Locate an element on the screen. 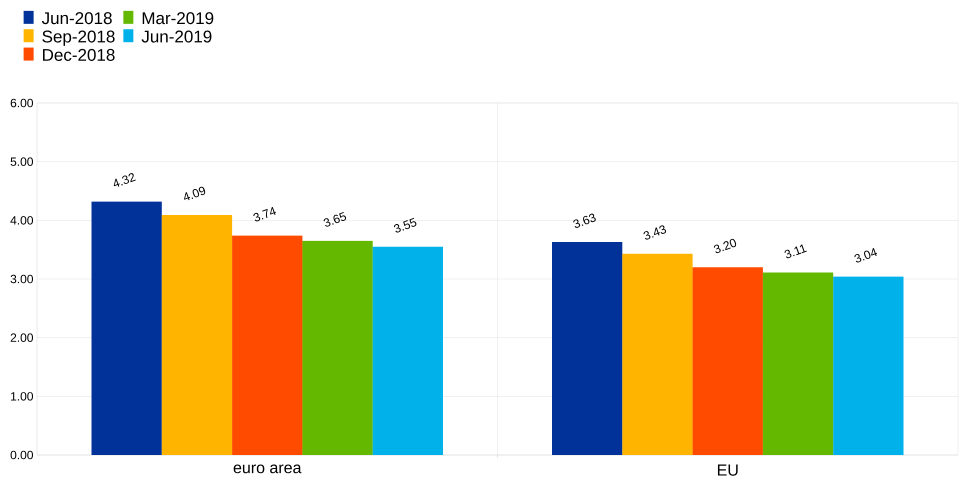 The width and height of the screenshot is (969, 491). legend-label: Mar-2019 is located at coordinates (178, 18).